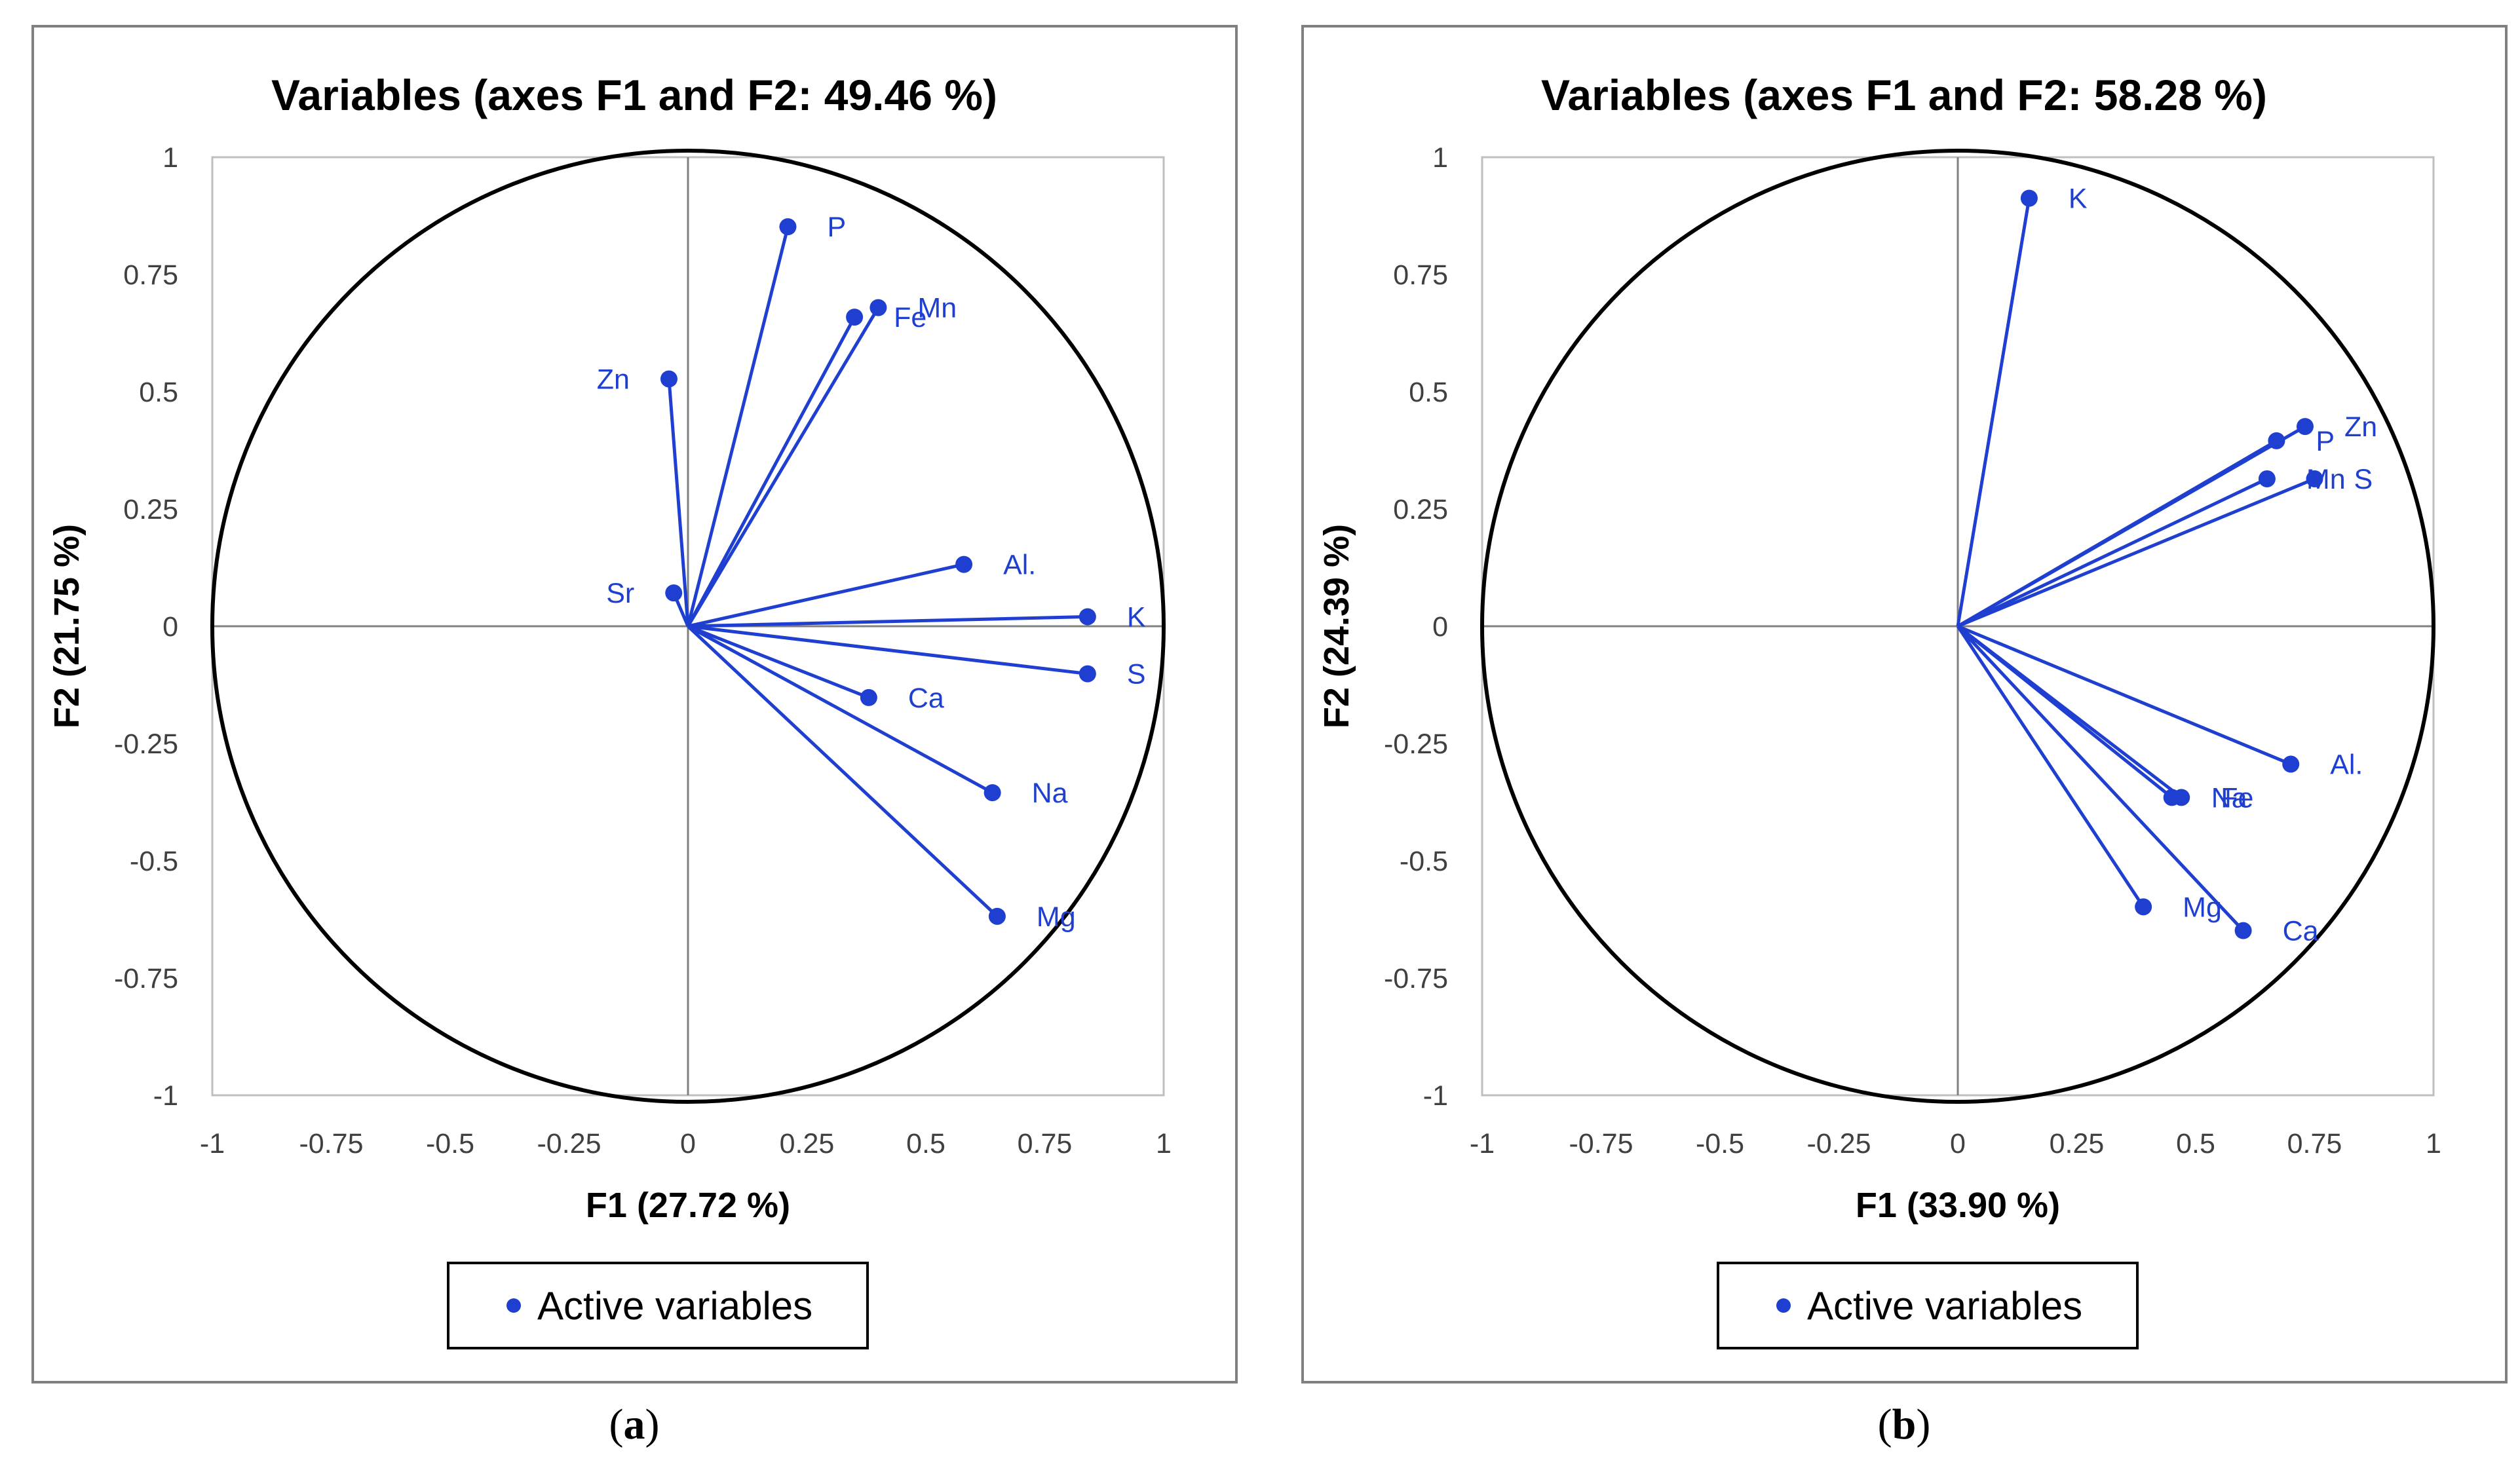  What do you see at coordinates (1958, 1205) in the screenshot?
I see `x-axis-title: F1 (33.90 %)` at bounding box center [1958, 1205].